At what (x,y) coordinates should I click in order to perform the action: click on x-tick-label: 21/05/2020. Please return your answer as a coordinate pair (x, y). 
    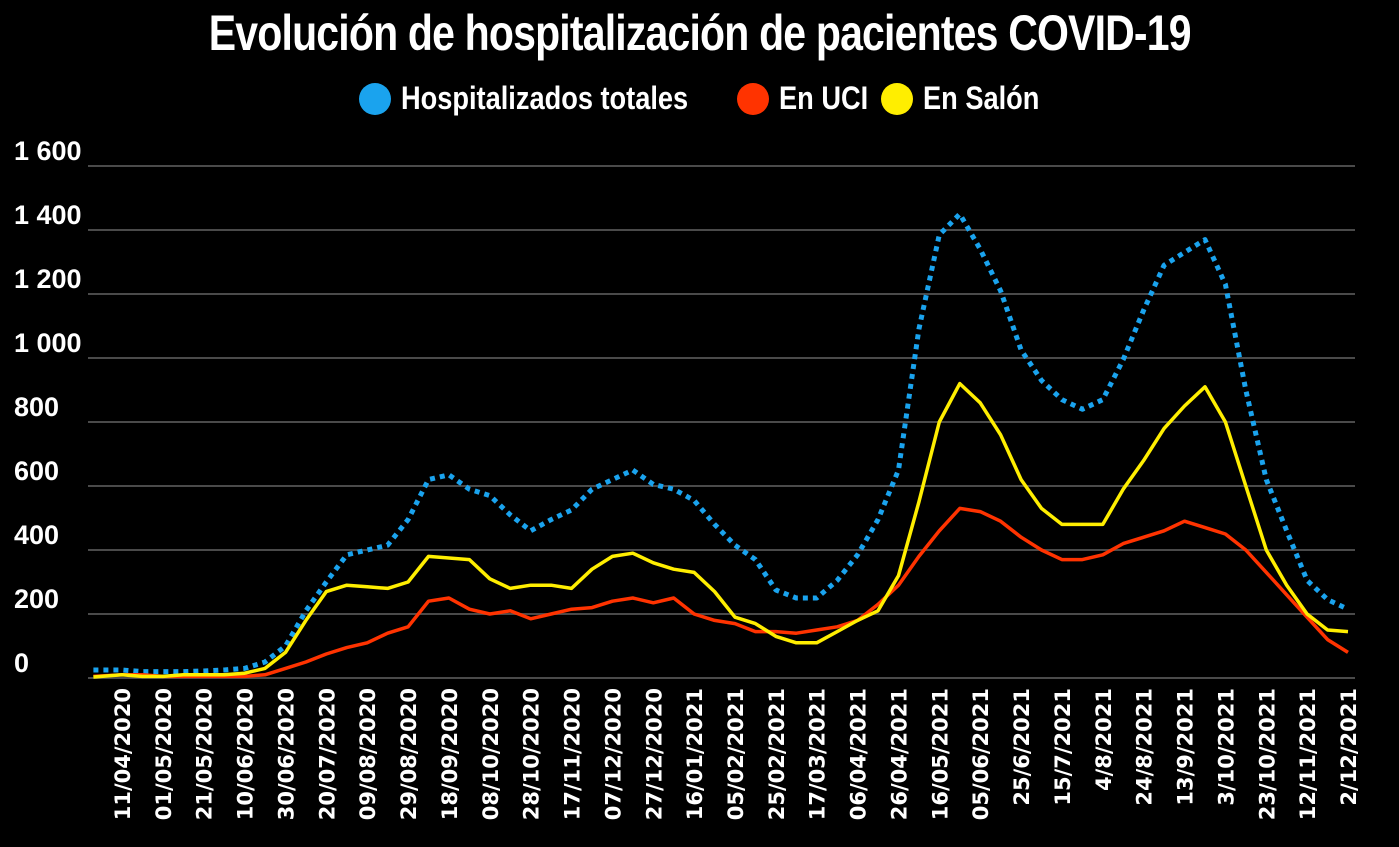
    Looking at the image, I should click on (205, 754).